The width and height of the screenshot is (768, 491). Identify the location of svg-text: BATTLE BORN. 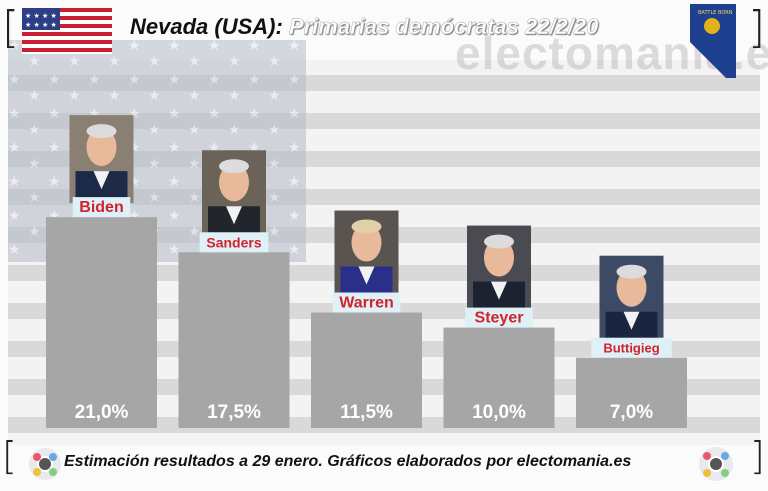
(715, 13).